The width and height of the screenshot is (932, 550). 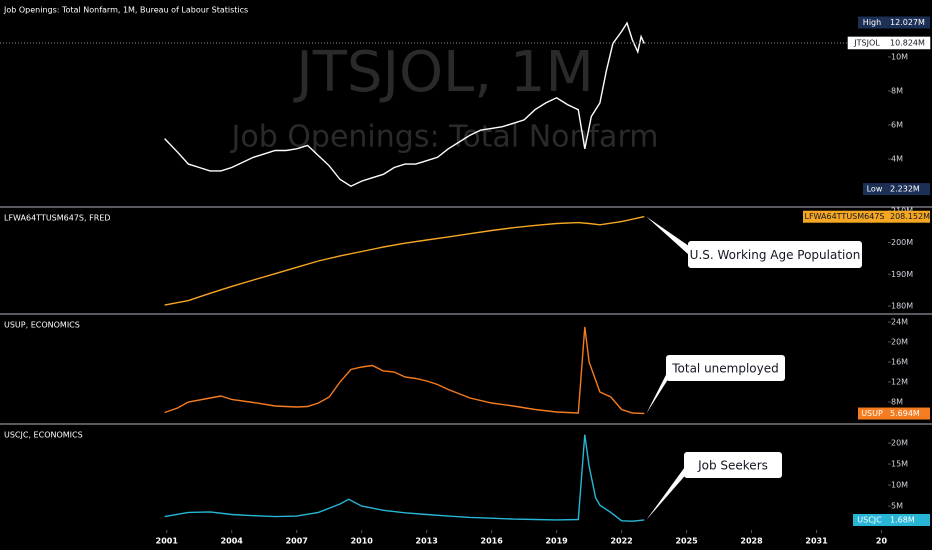 I want to click on price-badge-value-text: 10.824M, so click(x=907, y=42).